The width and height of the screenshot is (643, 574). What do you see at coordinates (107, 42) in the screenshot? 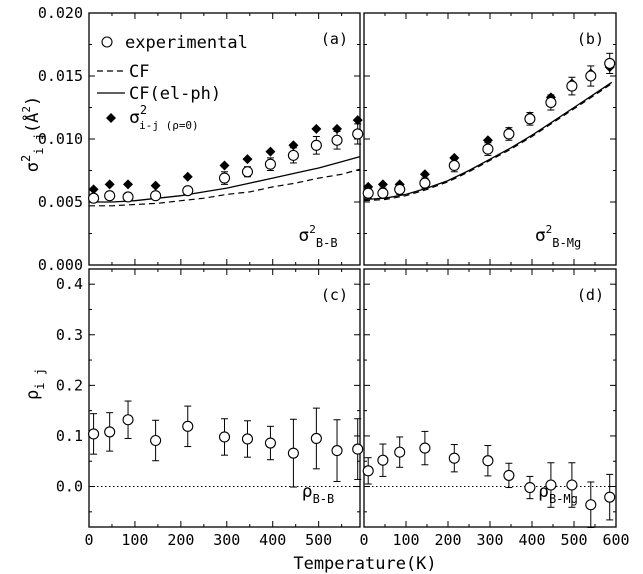
I see `legend-experimental-marker` at bounding box center [107, 42].